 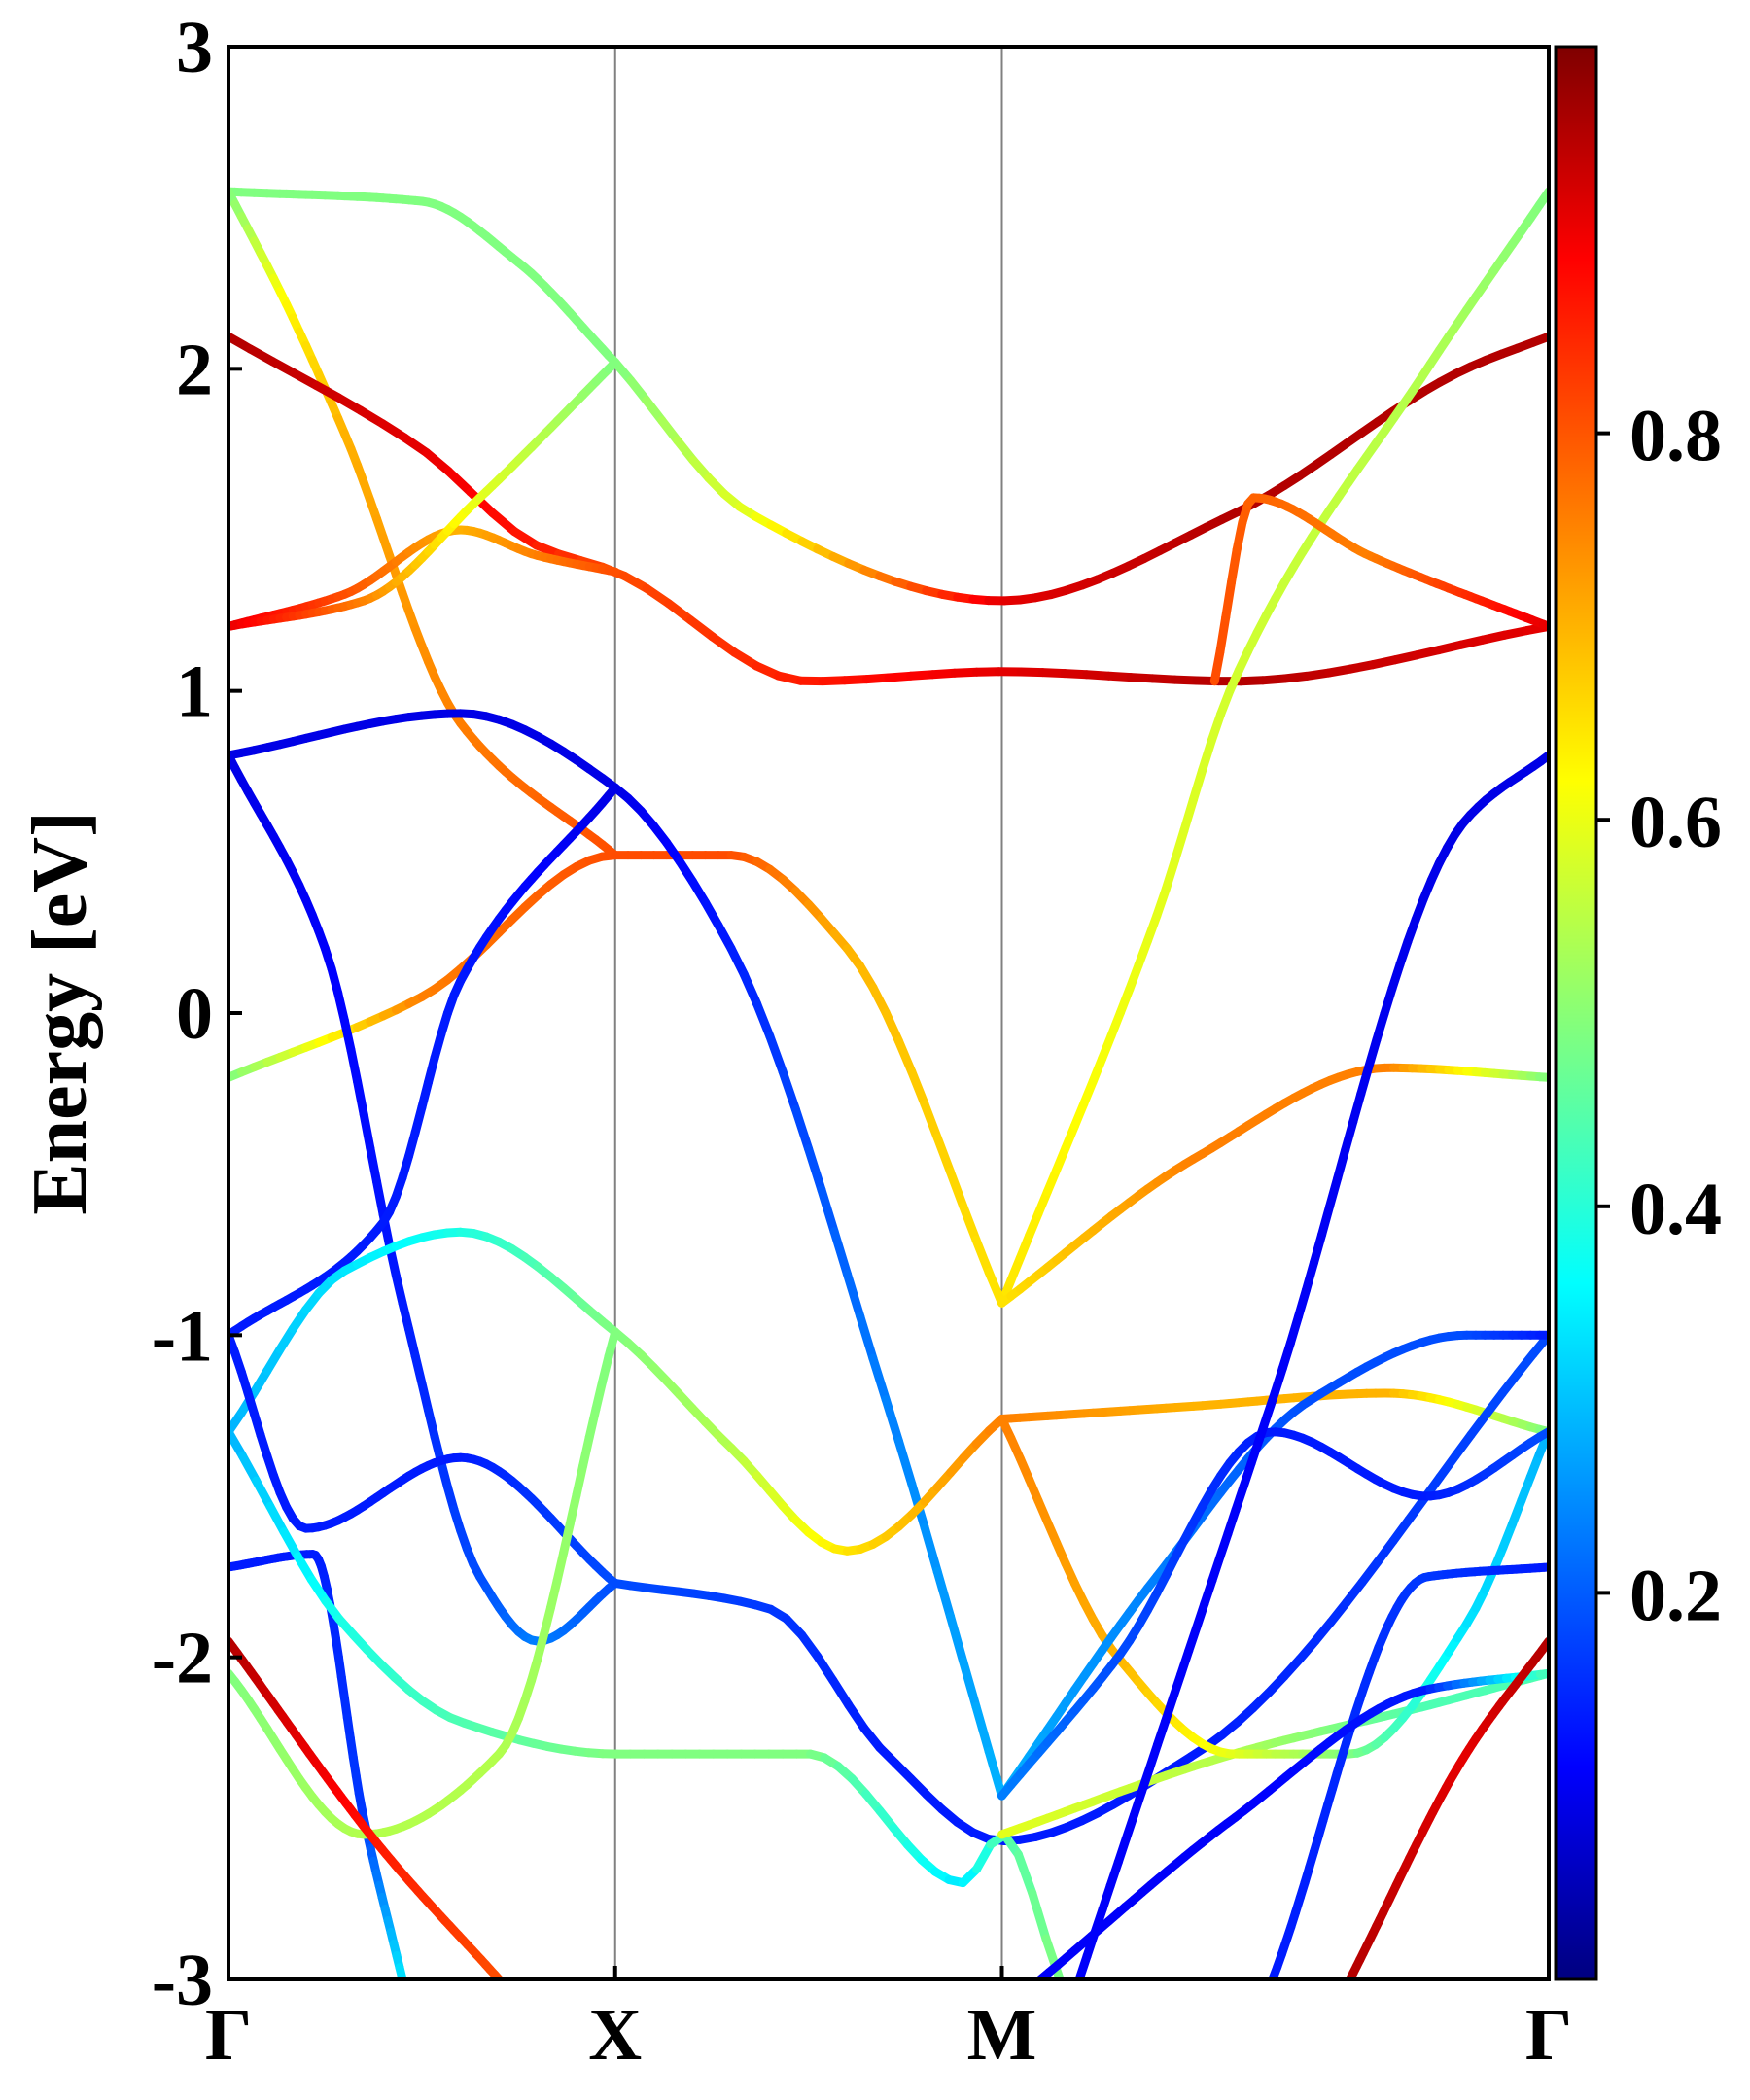 I want to click on colorbar-gradient, so click(x=1576, y=1013).